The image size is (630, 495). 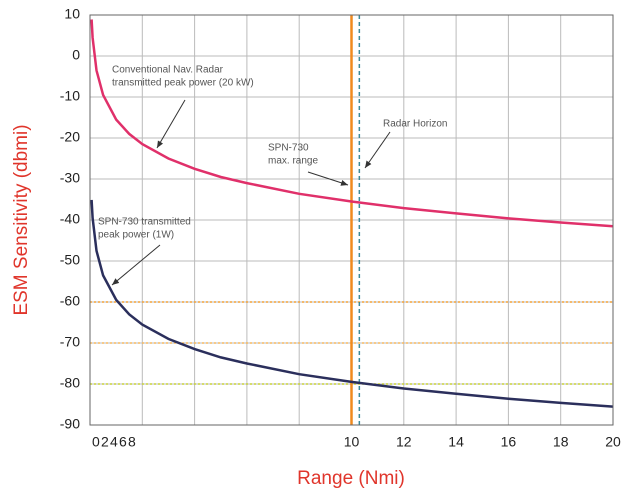 I want to click on x-tick-label: 18, so click(x=561, y=442).